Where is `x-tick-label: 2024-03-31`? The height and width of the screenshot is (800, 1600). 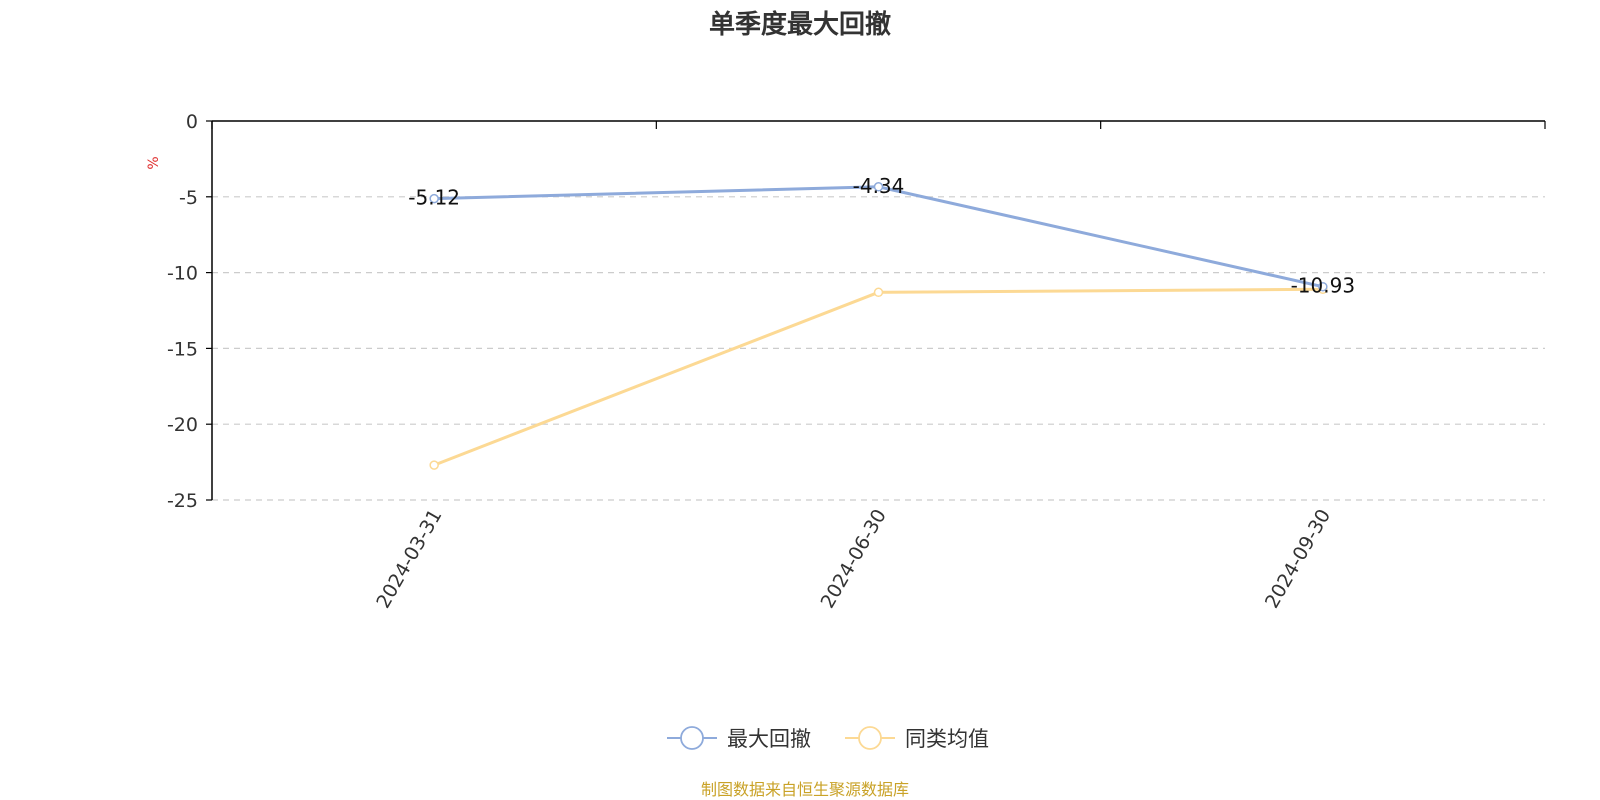 x-tick-label: 2024-03-31 is located at coordinates (409, 559).